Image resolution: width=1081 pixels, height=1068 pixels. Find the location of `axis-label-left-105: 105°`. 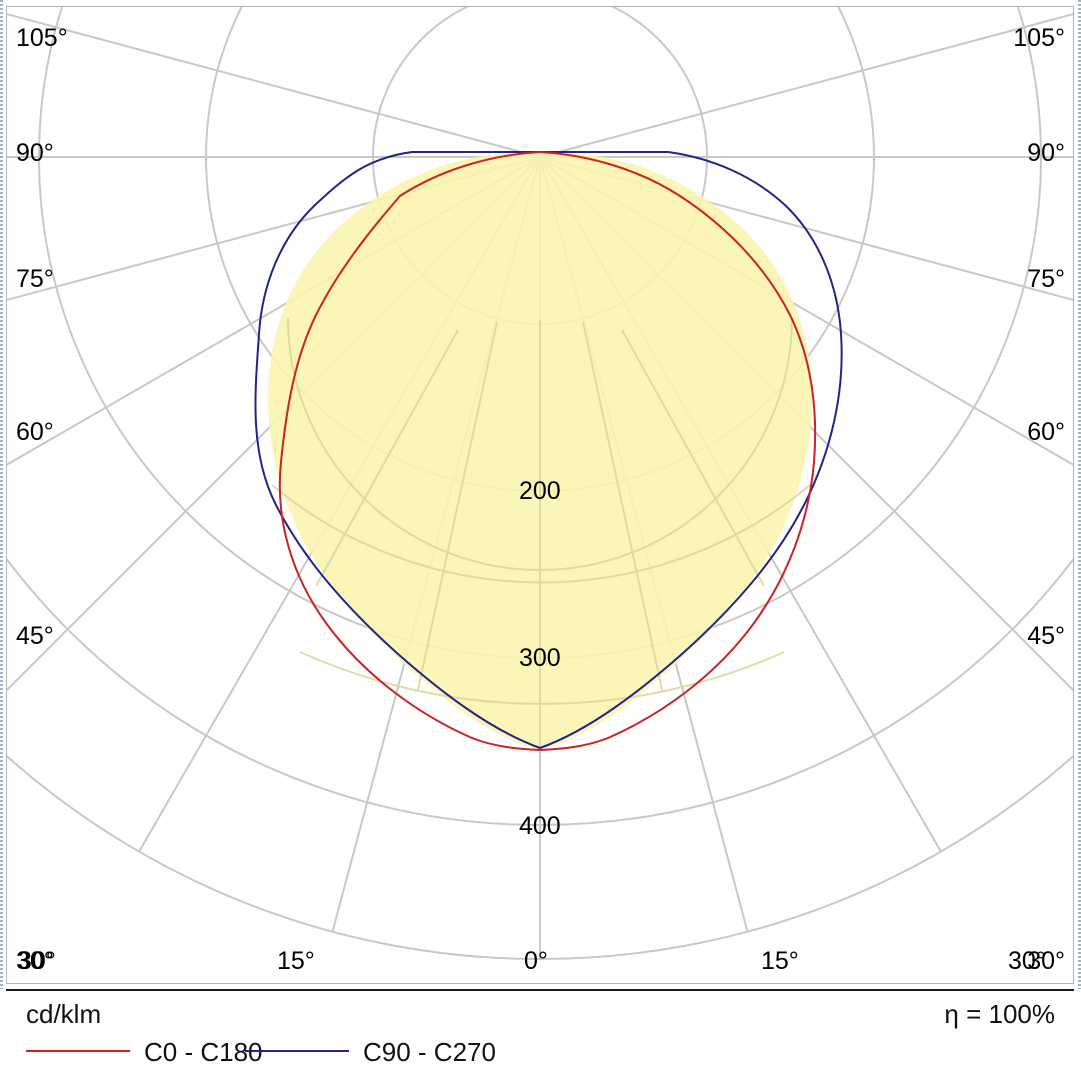

axis-label-left-105: 105° is located at coordinates (42, 38).